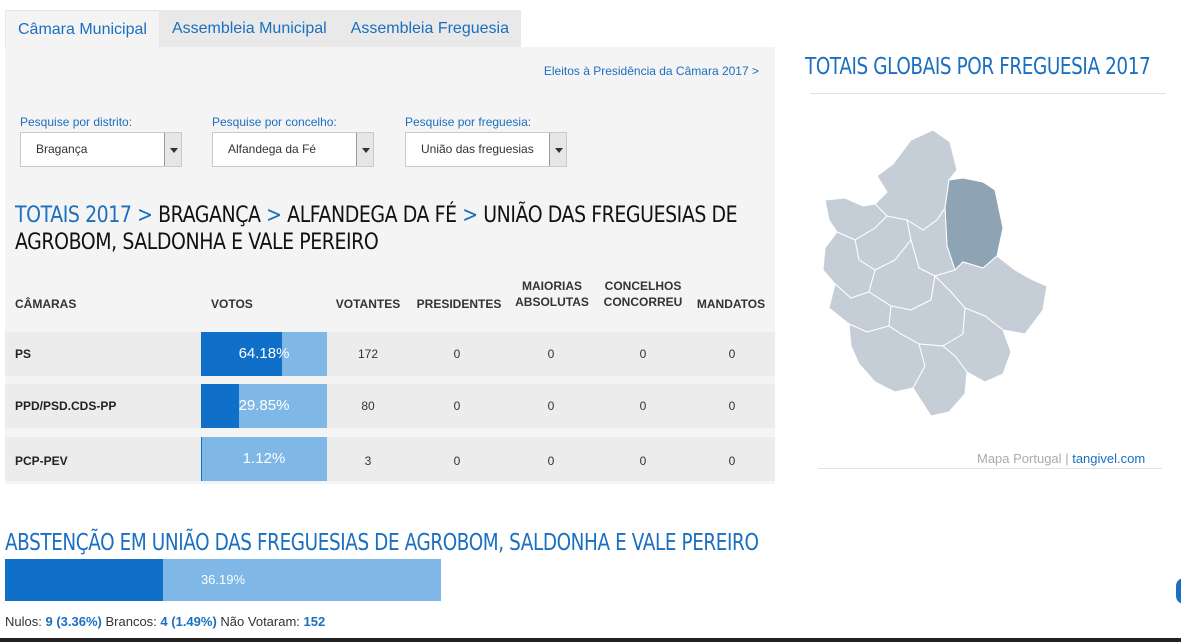 Image resolution: width=1181 pixels, height=642 pixels. I want to click on vote-percentage-bar: 1.12%, so click(264, 459).